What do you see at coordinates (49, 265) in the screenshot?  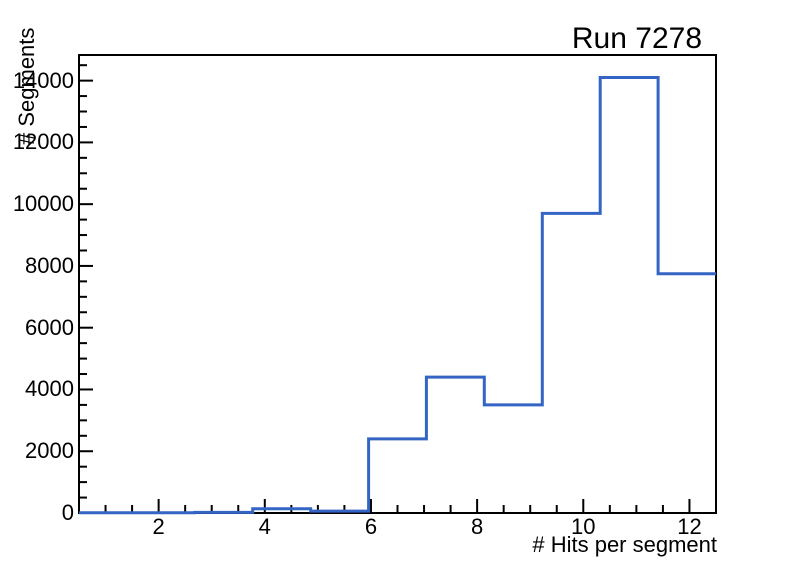 I see `y-tick-label: 8000` at bounding box center [49, 265].